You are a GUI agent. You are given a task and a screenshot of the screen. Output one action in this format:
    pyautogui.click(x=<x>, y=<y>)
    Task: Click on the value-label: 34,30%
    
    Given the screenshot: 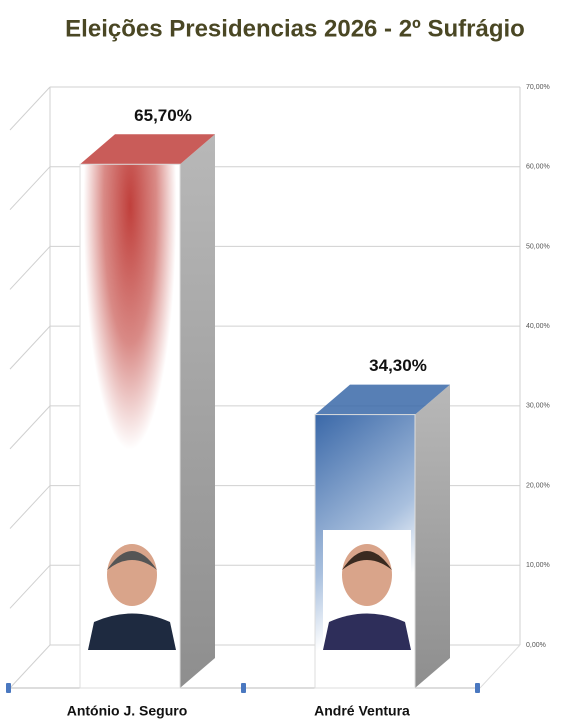 What is the action you would take?
    pyautogui.click(x=398, y=365)
    